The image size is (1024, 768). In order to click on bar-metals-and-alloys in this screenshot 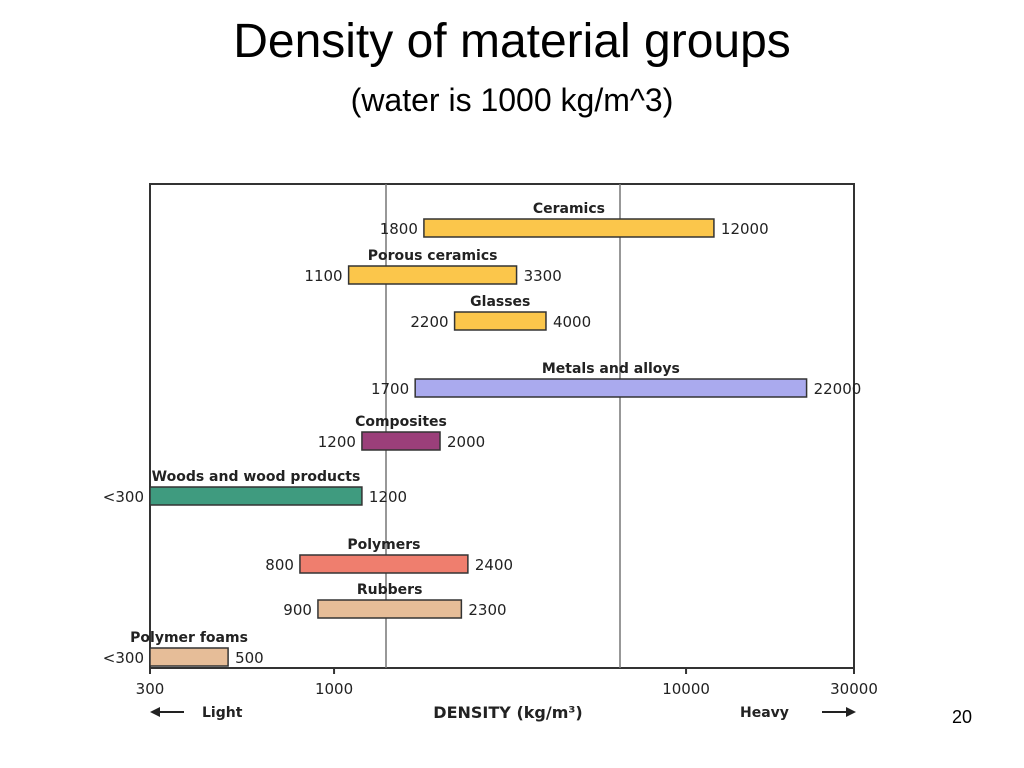, I will do `click(611, 388)`.